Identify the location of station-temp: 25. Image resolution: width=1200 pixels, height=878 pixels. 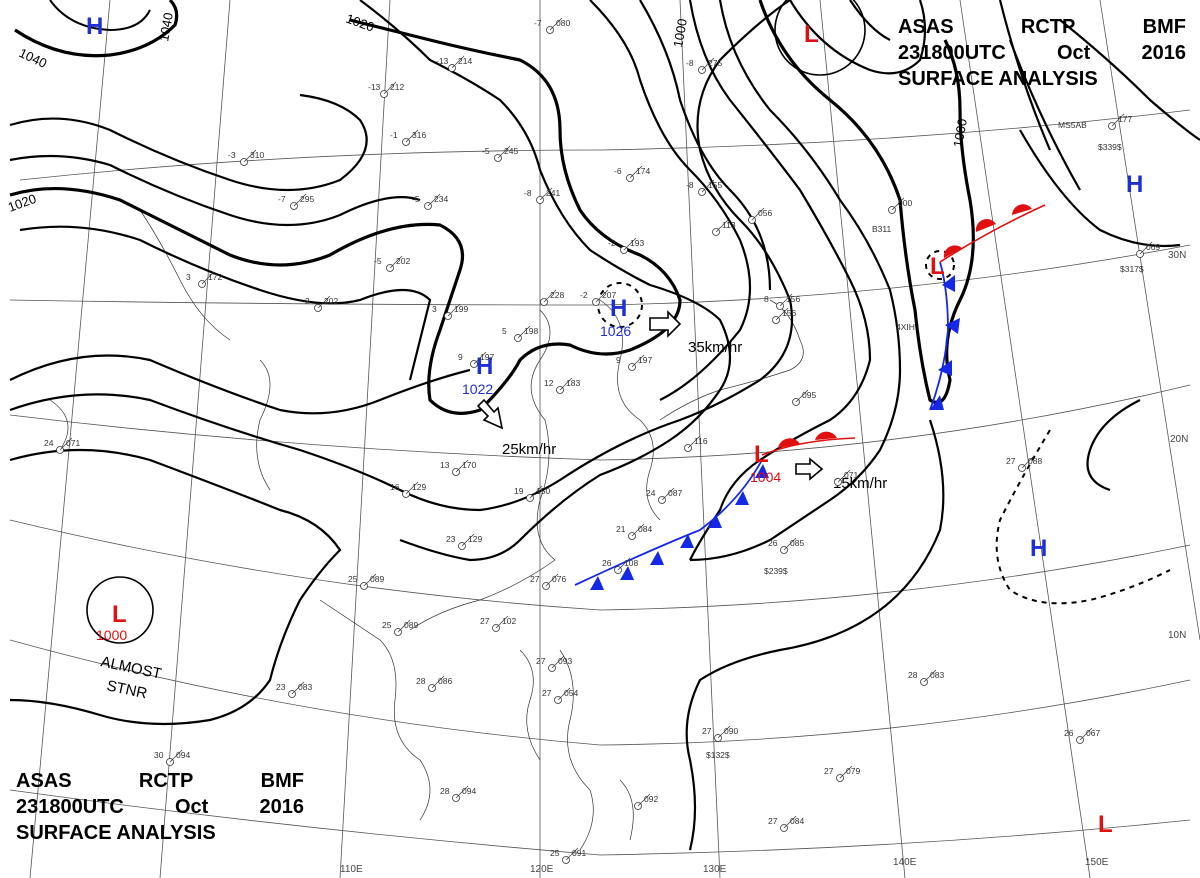
(387, 625).